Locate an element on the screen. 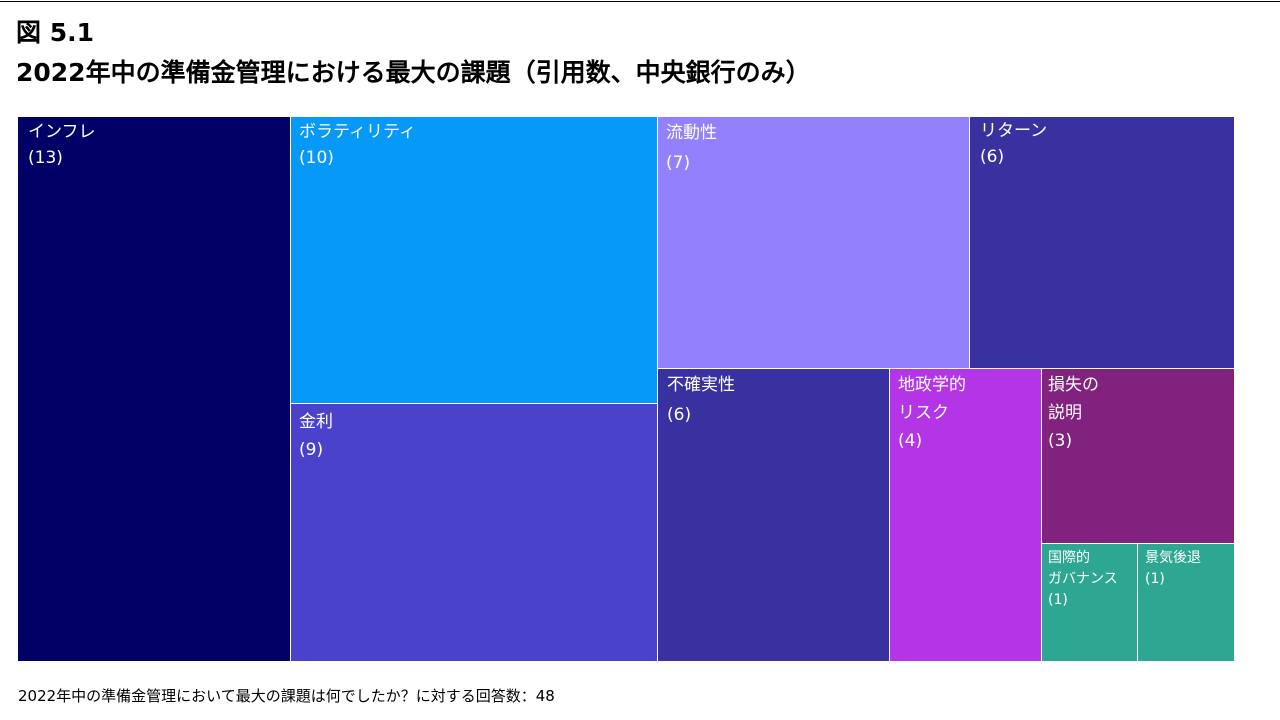 This screenshot has height=720, width=1280. treemap-tile: 不確実性 (6) is located at coordinates (774, 515).